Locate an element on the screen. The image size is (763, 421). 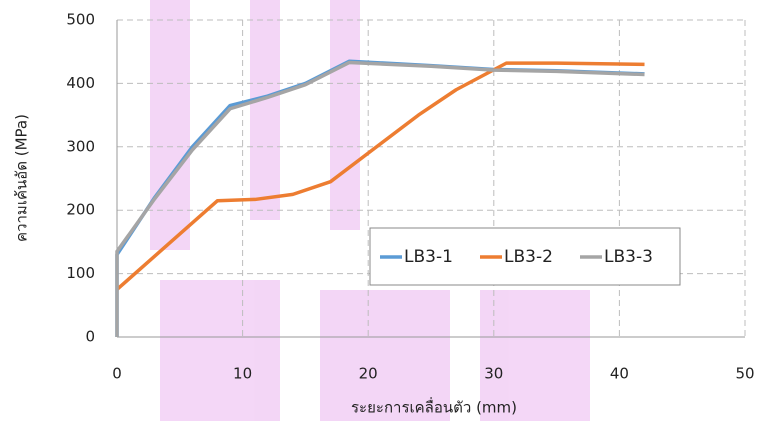
x-tick-label: 0 is located at coordinates (117, 374).